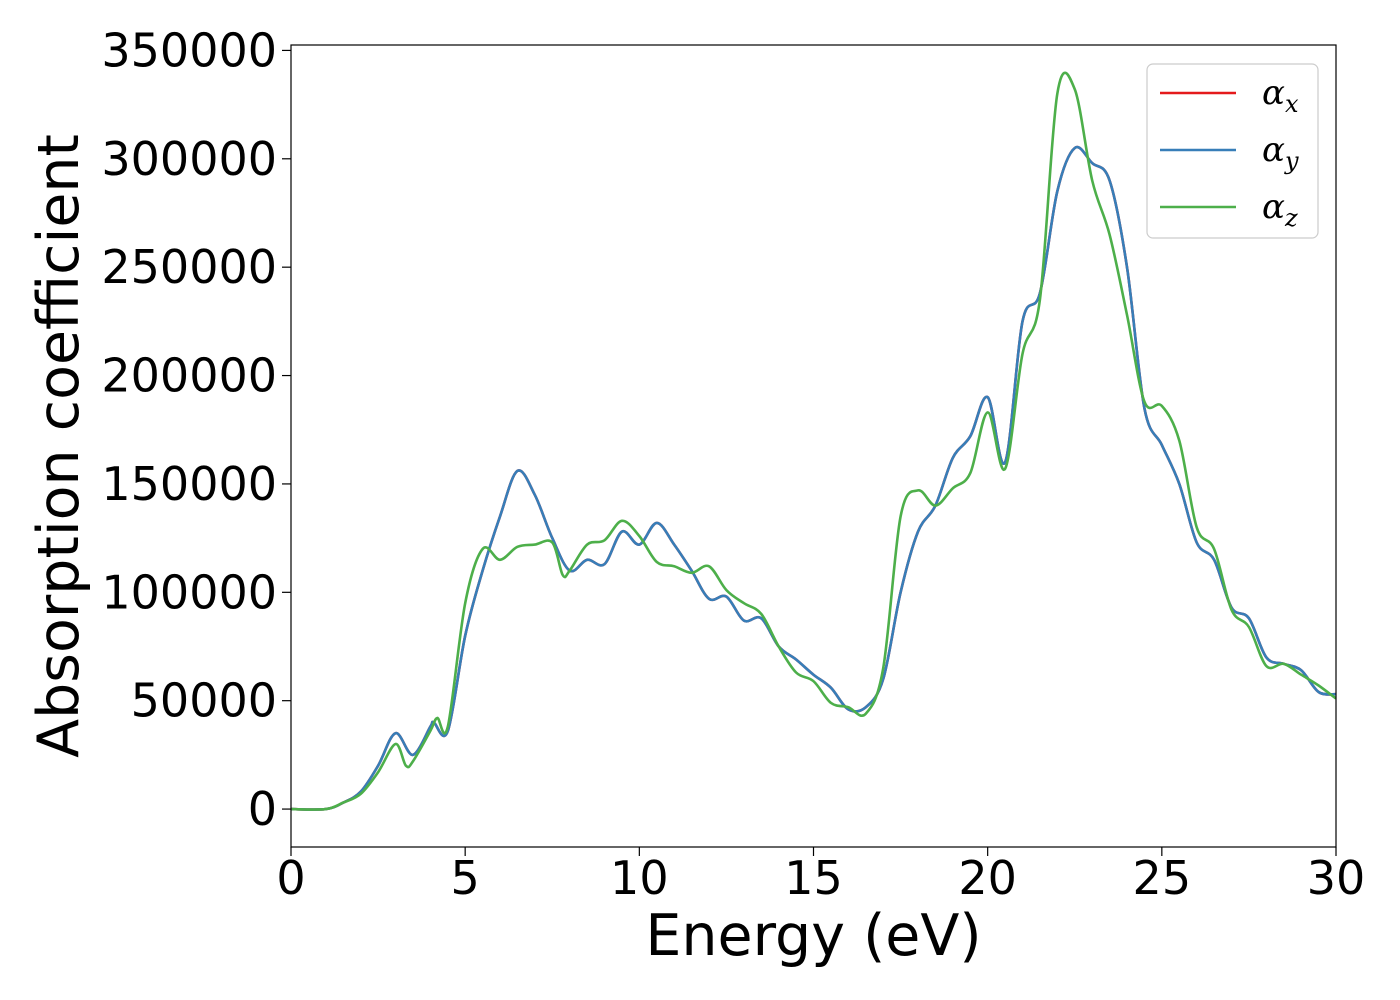 The height and width of the screenshot is (1000, 1400). What do you see at coordinates (1280, 95) in the screenshot?
I see `legend-label: αx` at bounding box center [1280, 95].